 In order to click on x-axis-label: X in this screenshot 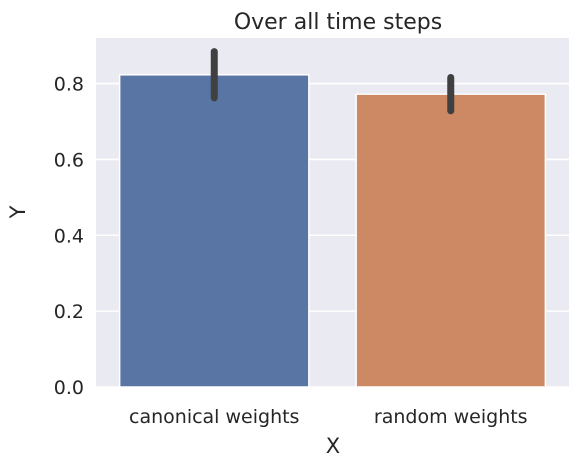, I will do `click(333, 446)`.